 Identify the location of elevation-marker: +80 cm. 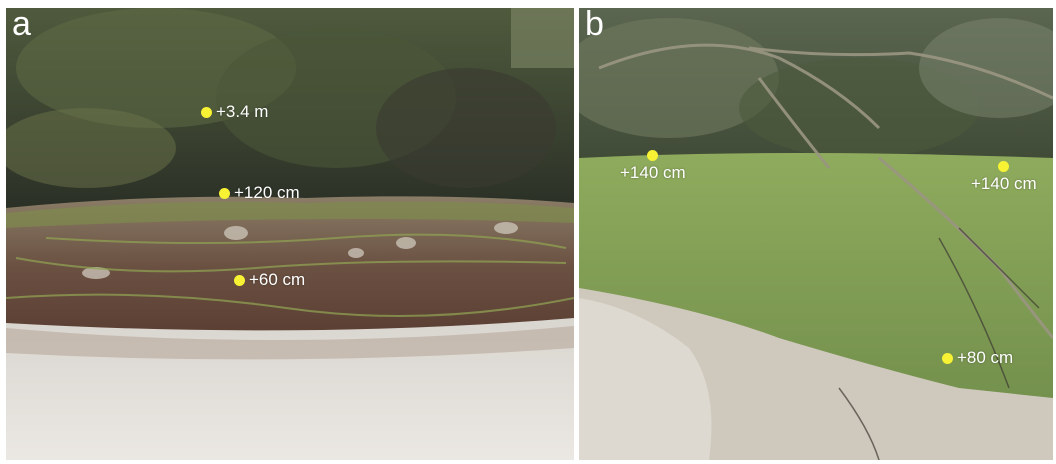
(977, 358).